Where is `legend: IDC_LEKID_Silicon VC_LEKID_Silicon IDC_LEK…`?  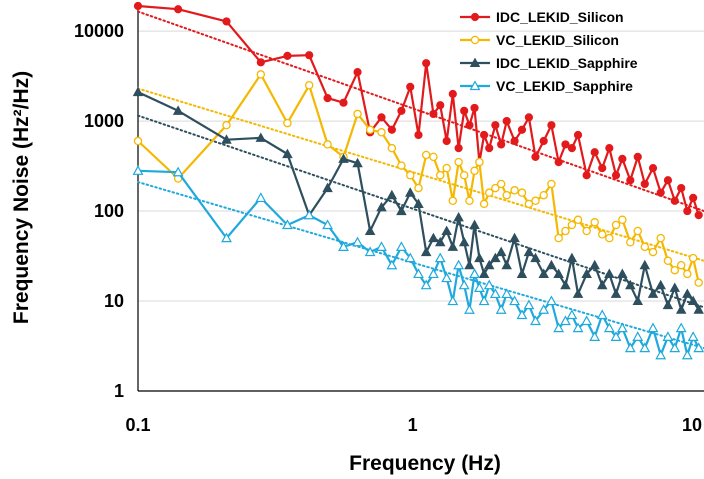 legend: IDC_LEKID_Silicon VC_LEKID_Silicon IDC_LEK… is located at coordinates (549, 51).